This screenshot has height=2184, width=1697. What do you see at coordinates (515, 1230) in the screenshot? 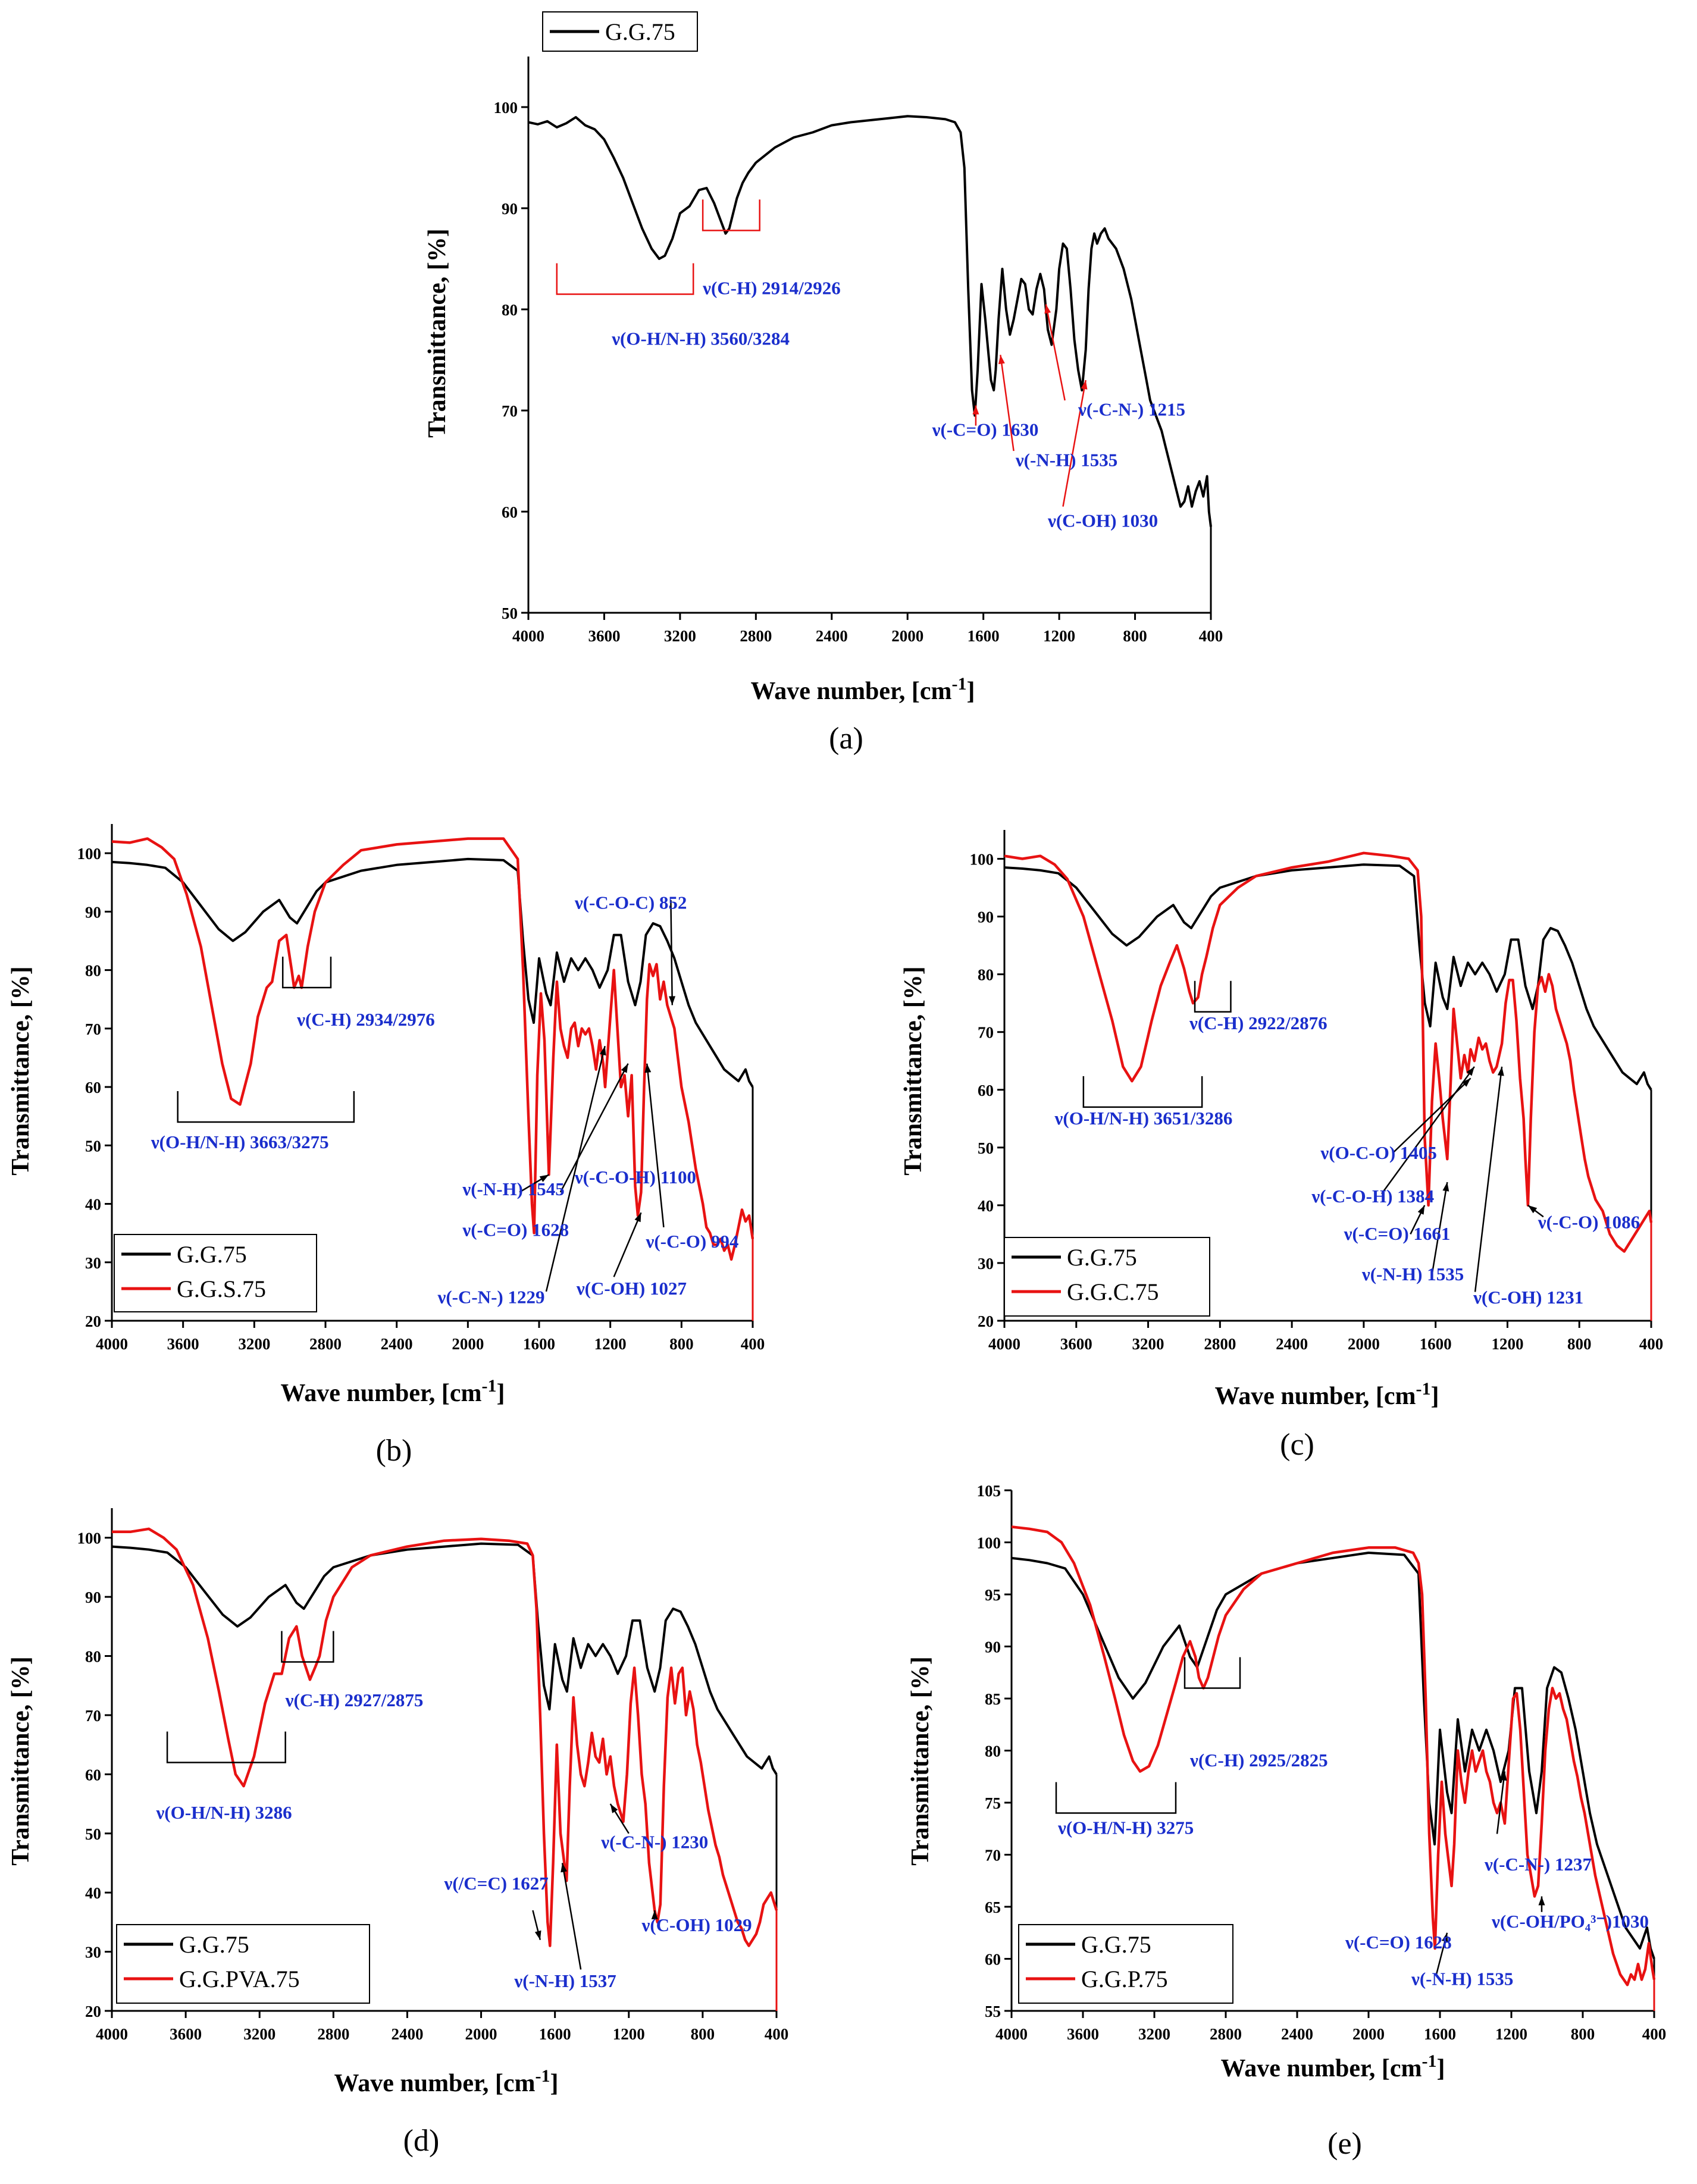
I see `peak-annotation: ν(-C=O) 1628` at bounding box center [515, 1230].